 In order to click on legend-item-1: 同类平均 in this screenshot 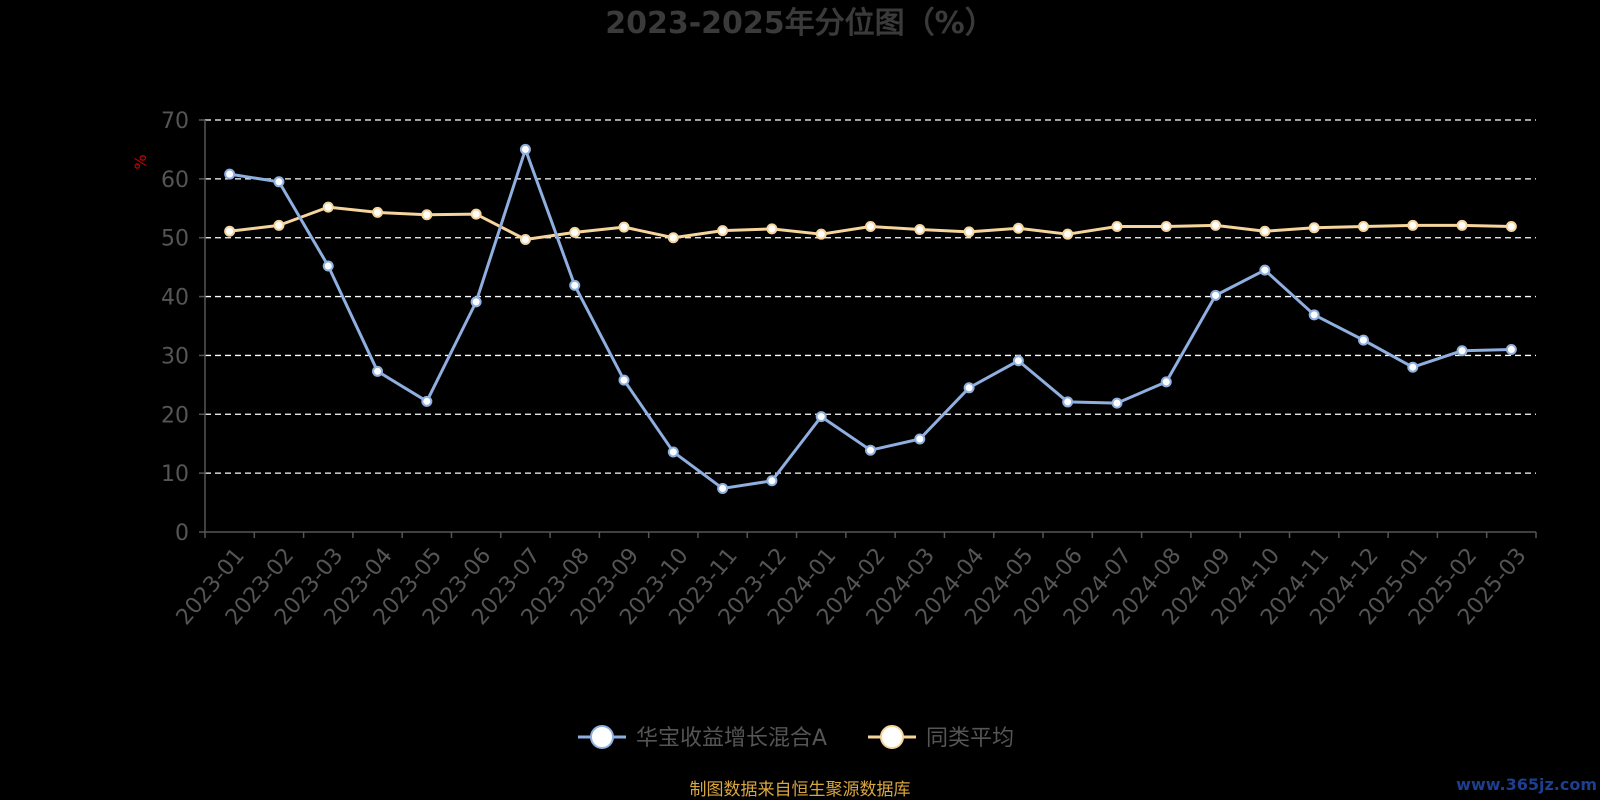, I will do `click(941, 738)`.